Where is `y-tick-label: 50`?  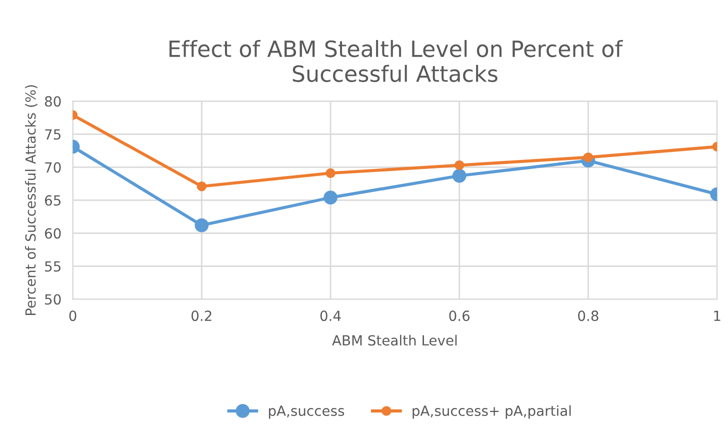
y-tick-label: 50 is located at coordinates (53, 299).